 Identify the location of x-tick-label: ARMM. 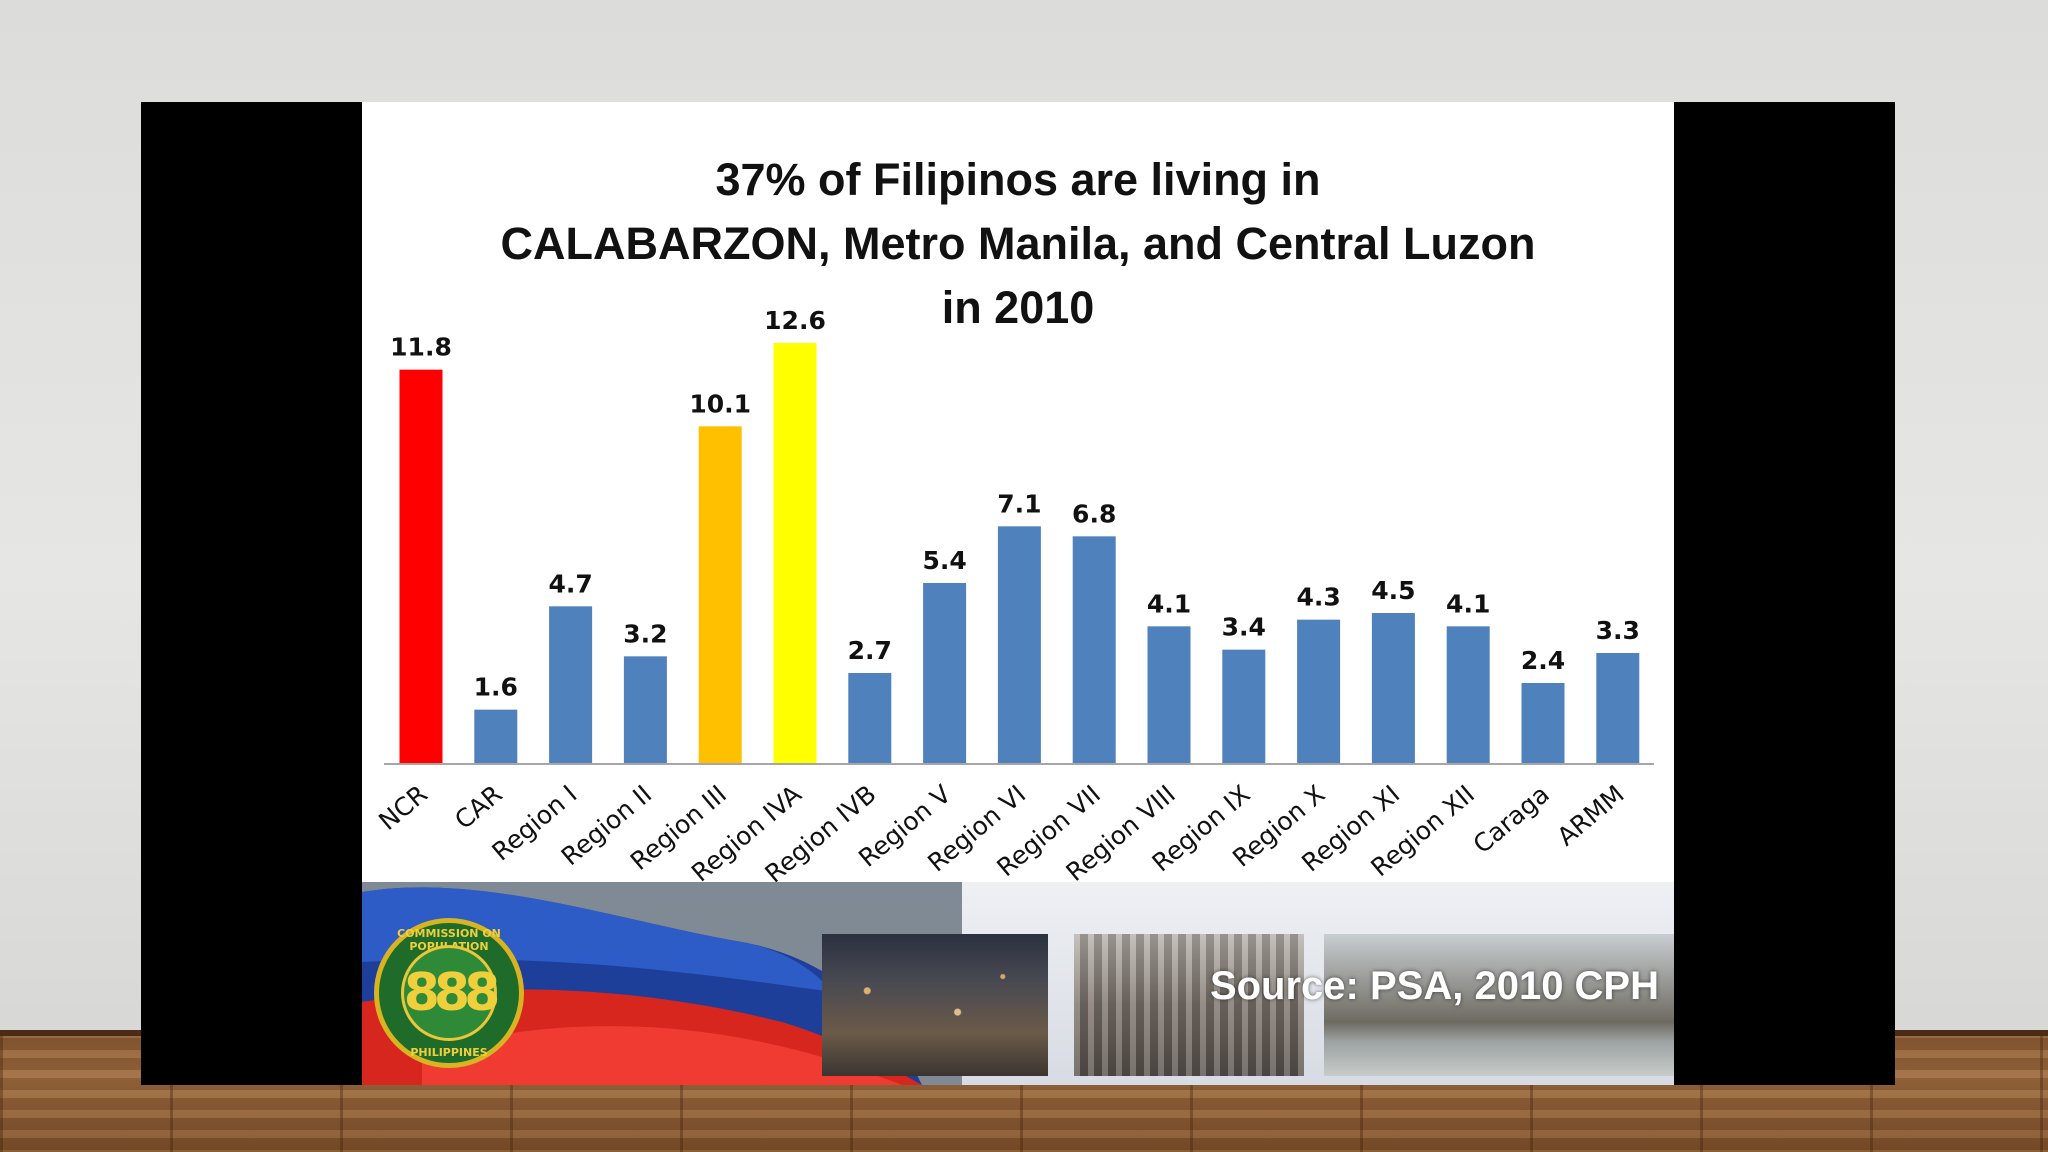
(1591, 815).